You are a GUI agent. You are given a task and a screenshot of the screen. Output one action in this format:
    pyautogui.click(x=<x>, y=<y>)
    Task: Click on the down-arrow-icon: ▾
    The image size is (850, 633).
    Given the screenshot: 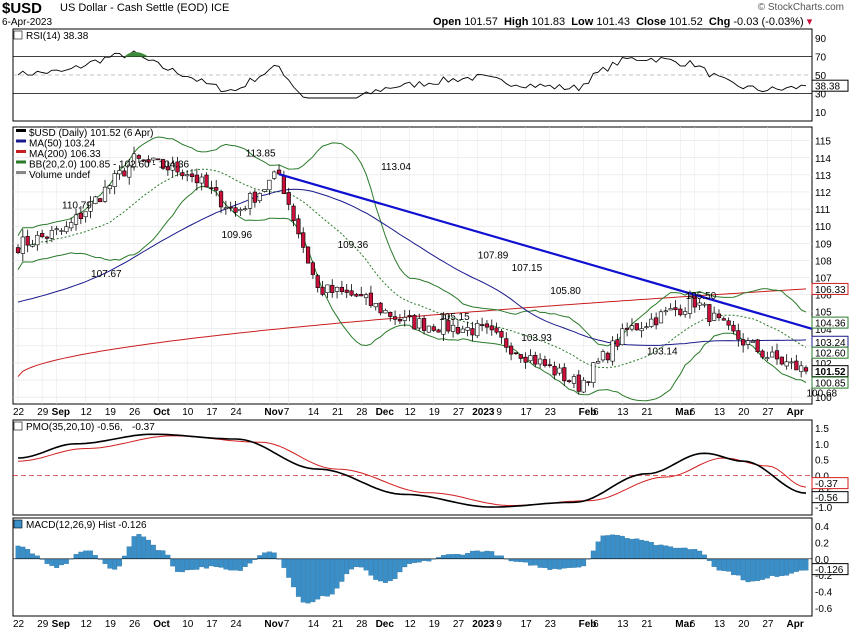 What is the action you would take?
    pyautogui.click(x=809, y=22)
    